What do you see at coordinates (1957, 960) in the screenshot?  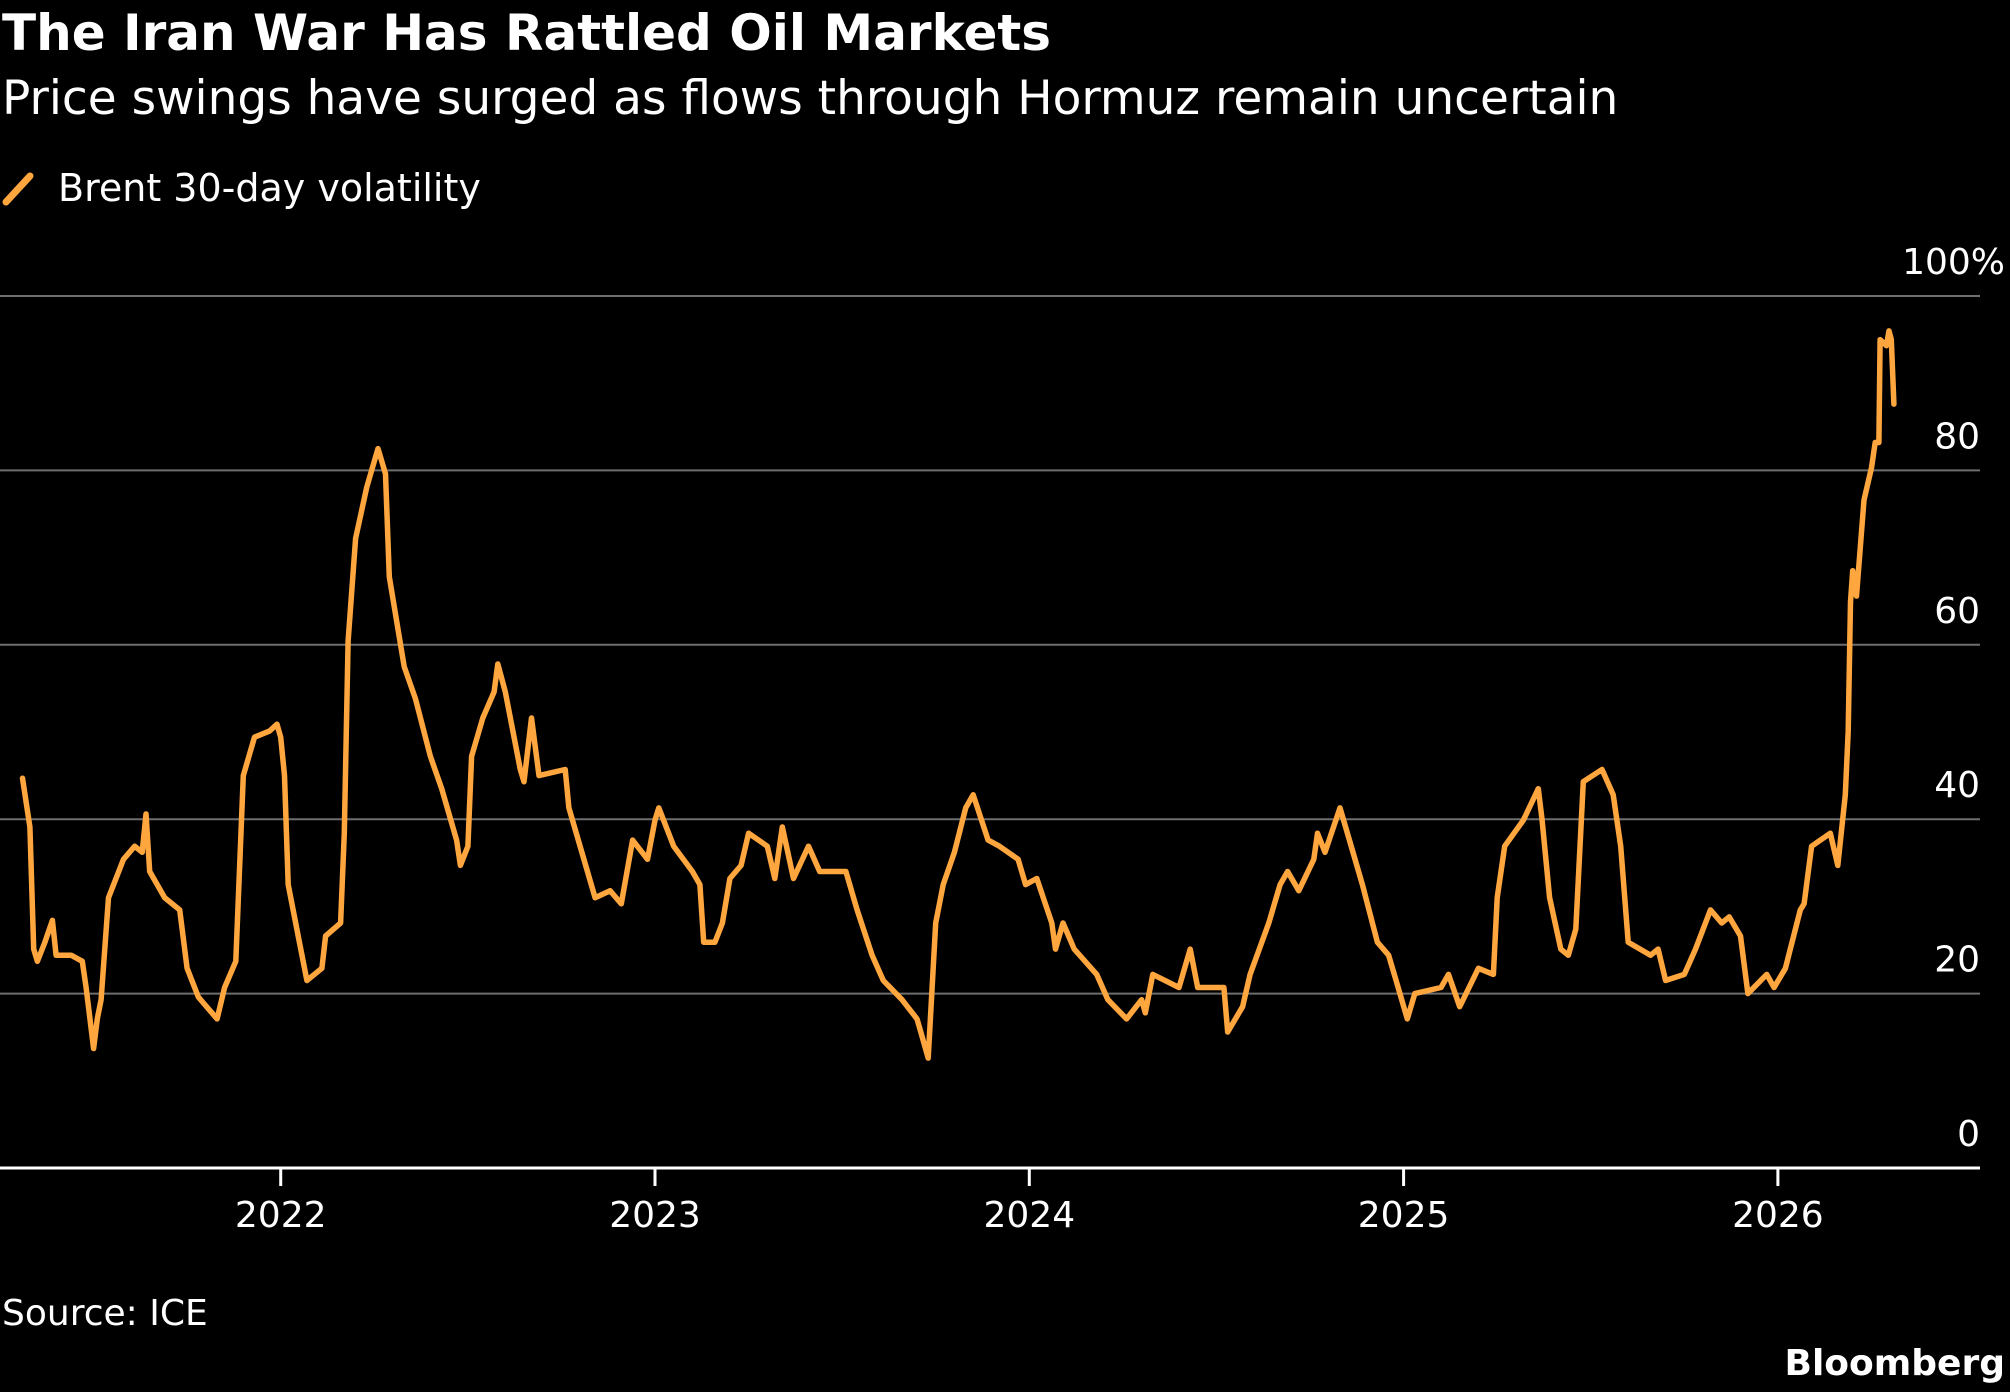 I see `y-tick-label: 20` at bounding box center [1957, 960].